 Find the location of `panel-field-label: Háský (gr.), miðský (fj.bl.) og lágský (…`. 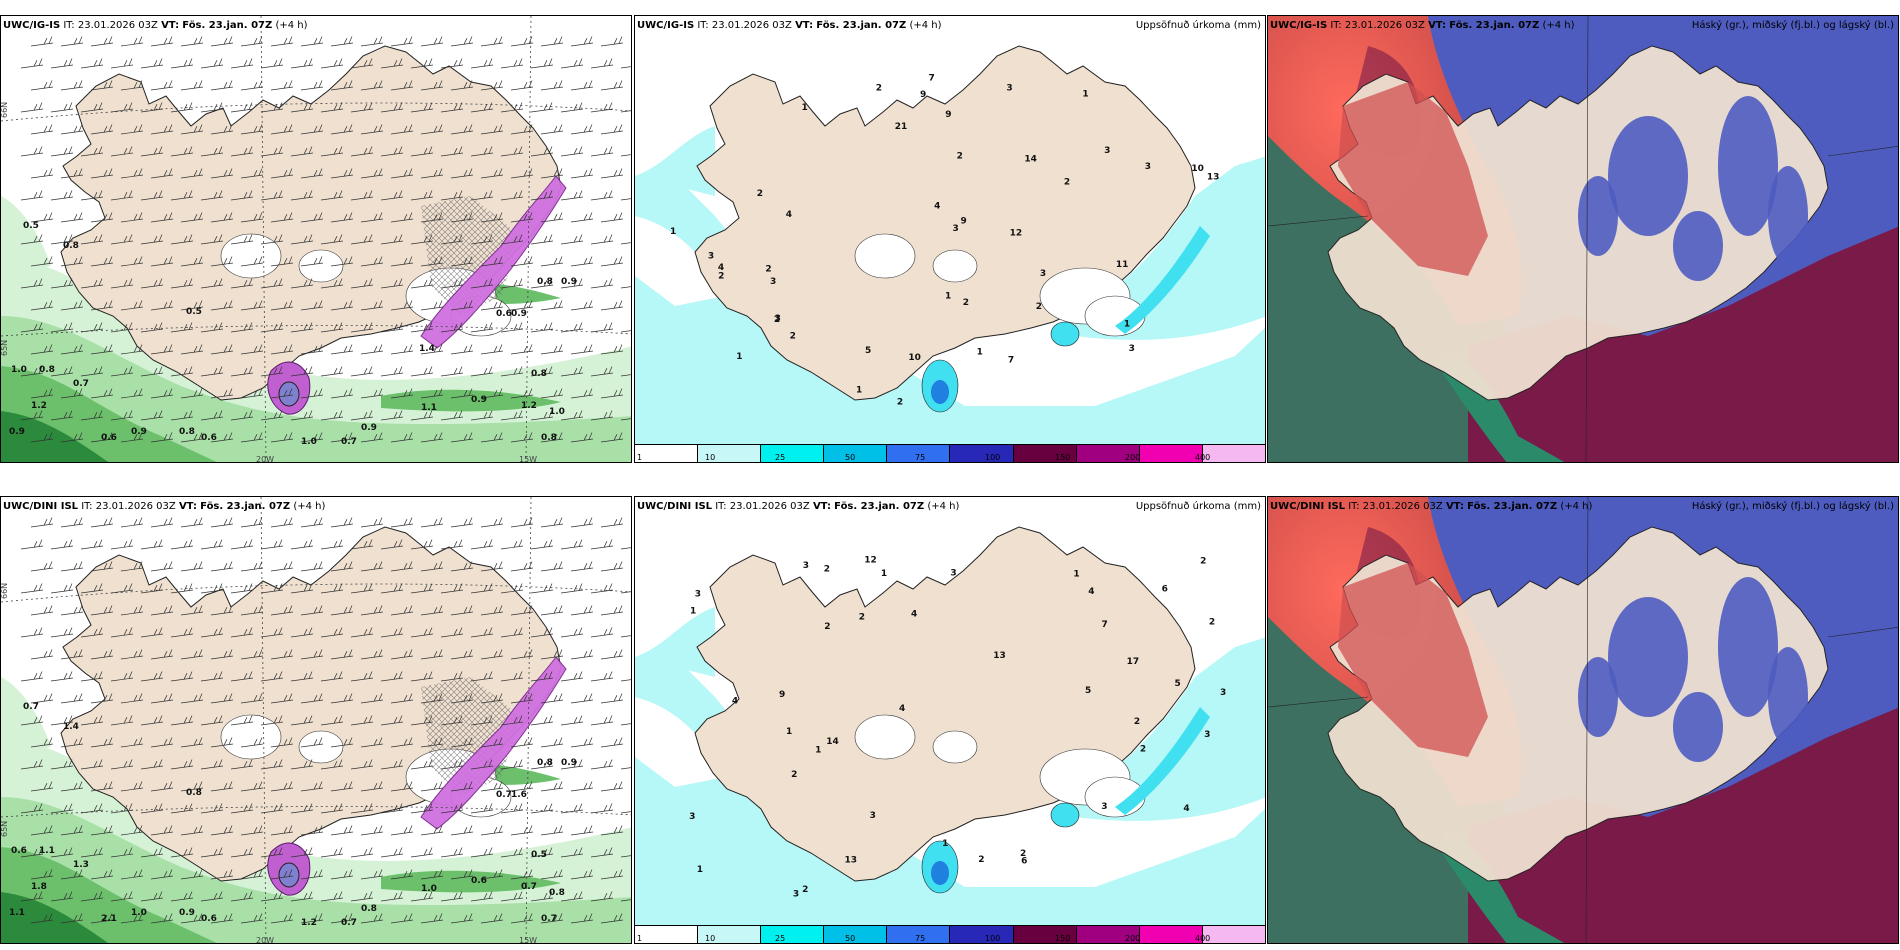

panel-field-label: Háský (gr.), miðský (fj.bl.) og lágský (… is located at coordinates (1792, 506).